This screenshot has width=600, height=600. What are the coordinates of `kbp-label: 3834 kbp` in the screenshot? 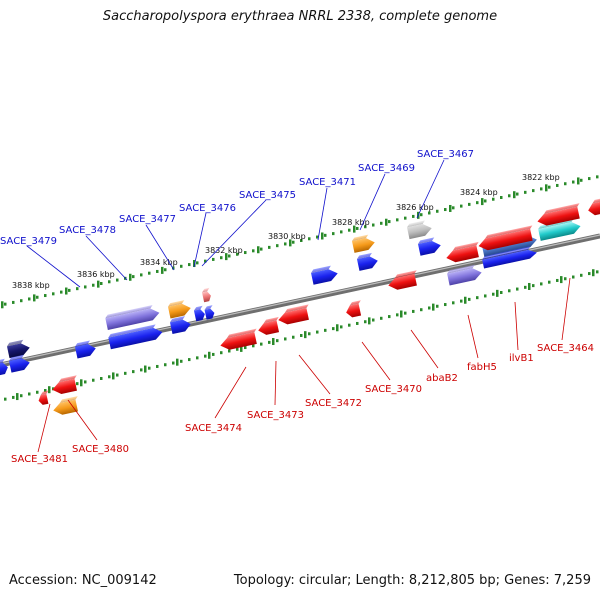 It's located at (159, 262).